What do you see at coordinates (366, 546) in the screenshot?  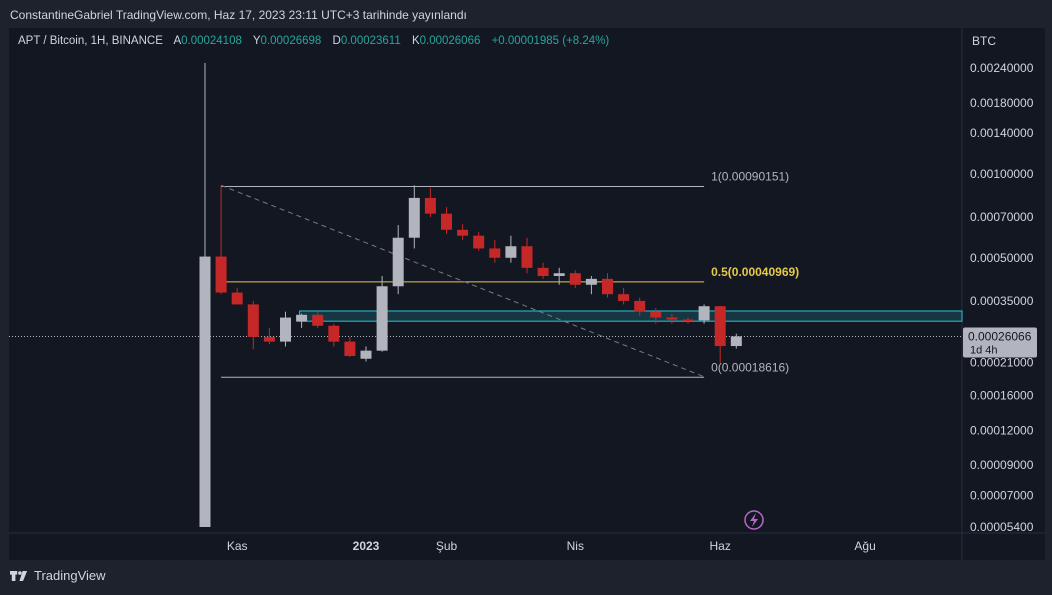 I see `x-tick-label: 2023` at bounding box center [366, 546].